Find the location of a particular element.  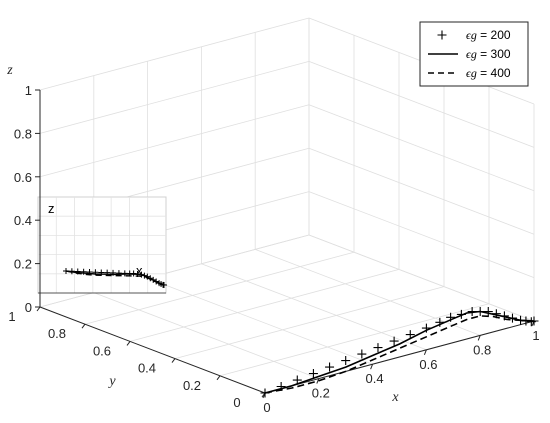

z-tick-label: 0.8 is located at coordinates (23, 133).